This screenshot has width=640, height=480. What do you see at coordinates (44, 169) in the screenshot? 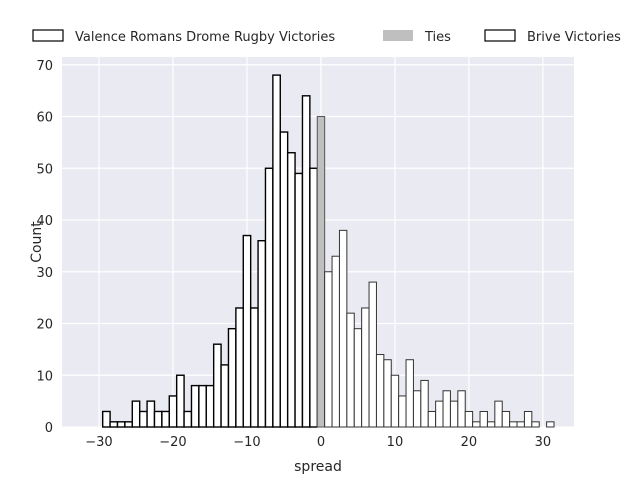
I see `y-tick-label: 50` at bounding box center [44, 169].